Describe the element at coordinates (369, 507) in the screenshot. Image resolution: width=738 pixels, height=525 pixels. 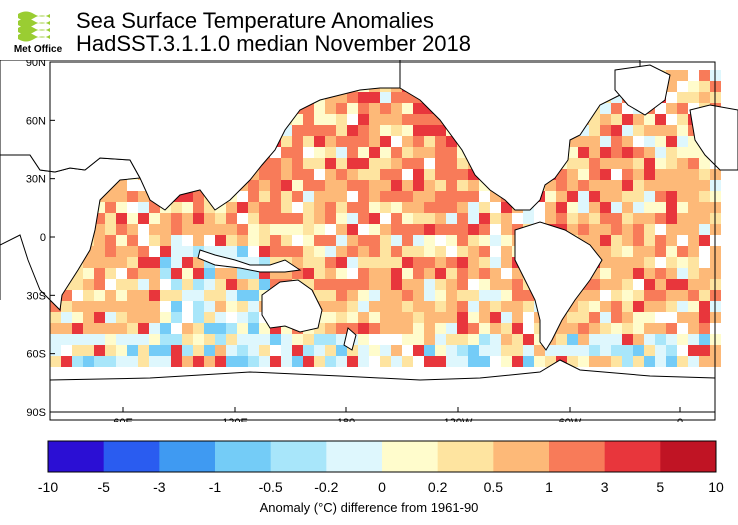
I see `legend-caption: Anomaly (°C) difference from 1961-90` at that location.